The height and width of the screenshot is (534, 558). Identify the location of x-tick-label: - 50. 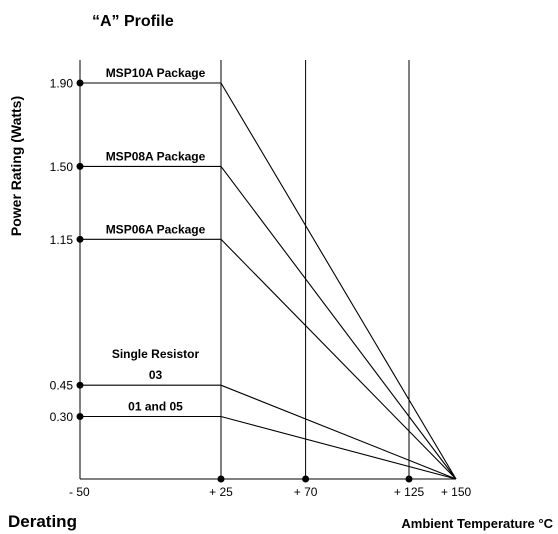
(79, 492).